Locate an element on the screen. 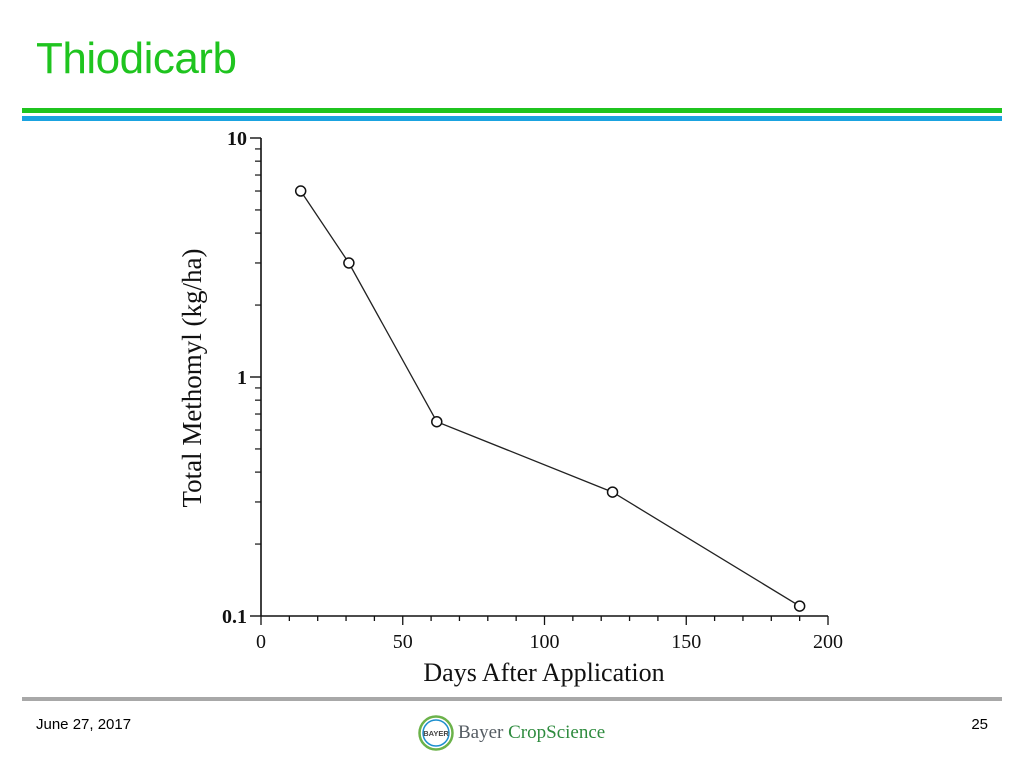  x-tick-label: 150 is located at coordinates (686, 642).